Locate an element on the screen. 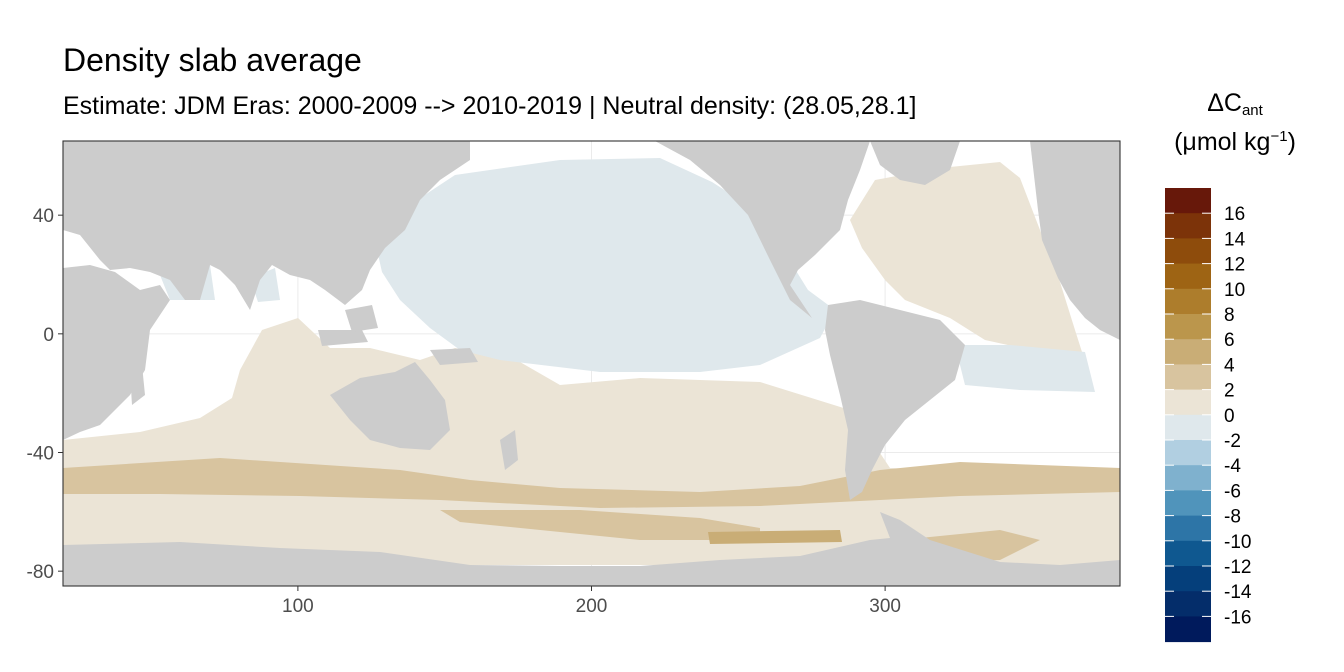  legend-tick-label: 0 is located at coordinates (1229, 416).